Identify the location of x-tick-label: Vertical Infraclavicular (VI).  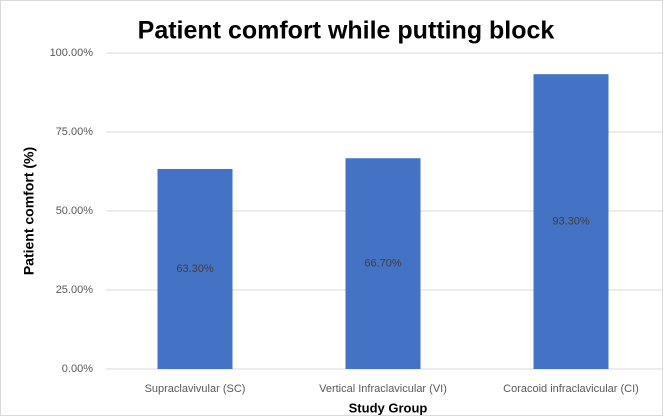
(383, 389).